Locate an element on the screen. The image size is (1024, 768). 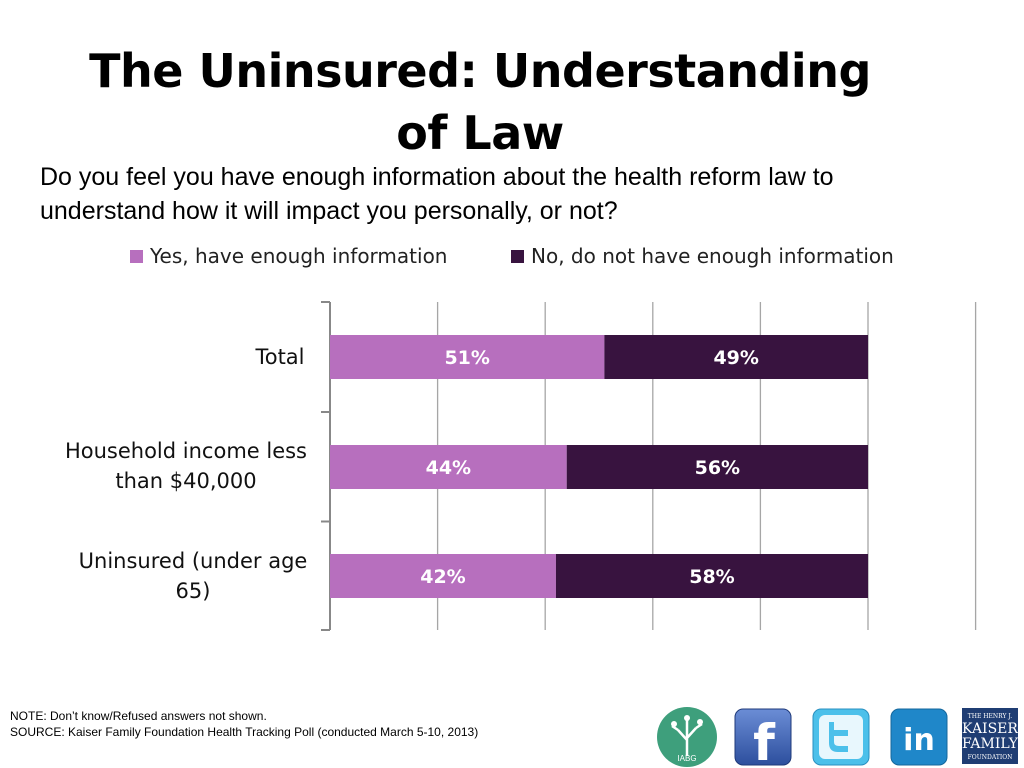
data-label: 44% is located at coordinates (448, 468).